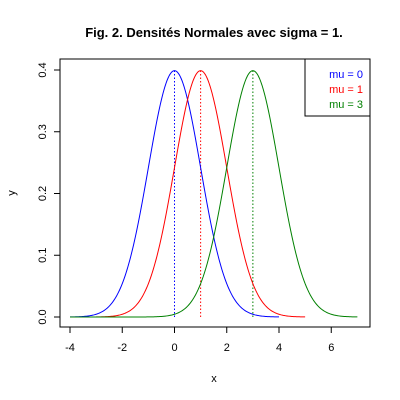 This screenshot has width=400, height=400. What do you see at coordinates (346, 75) in the screenshot?
I see `legend-entry: mu = 0` at bounding box center [346, 75].